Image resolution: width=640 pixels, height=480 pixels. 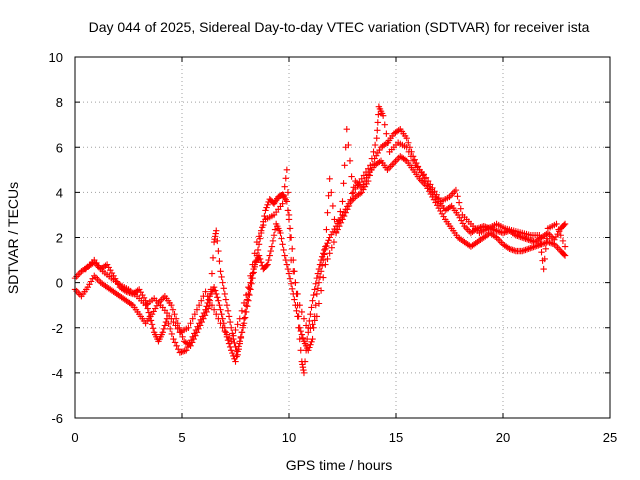 What do you see at coordinates (610, 437) in the screenshot?
I see `x-tick-label: 25` at bounding box center [610, 437].